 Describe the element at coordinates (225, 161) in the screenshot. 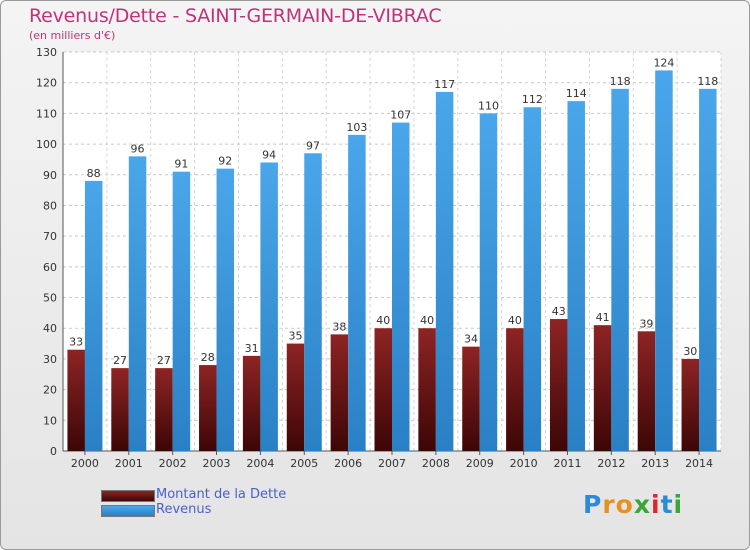

I see `data-label-revenus: 92` at that location.